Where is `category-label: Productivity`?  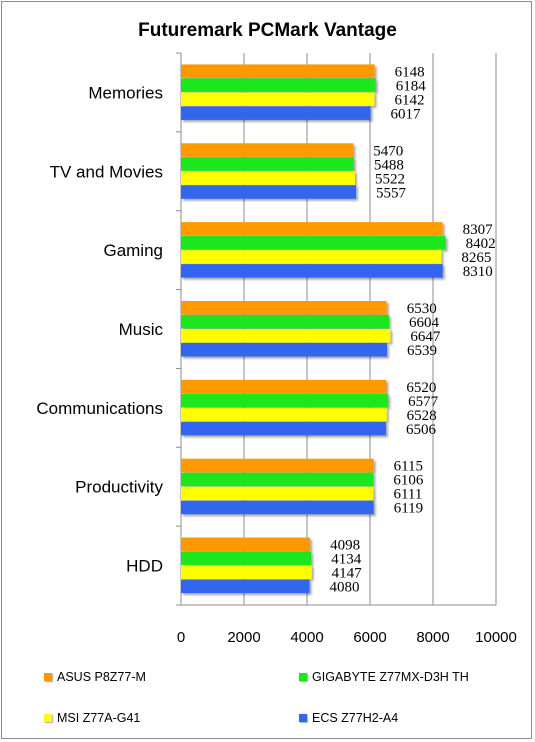 category-label: Productivity is located at coordinates (119, 487).